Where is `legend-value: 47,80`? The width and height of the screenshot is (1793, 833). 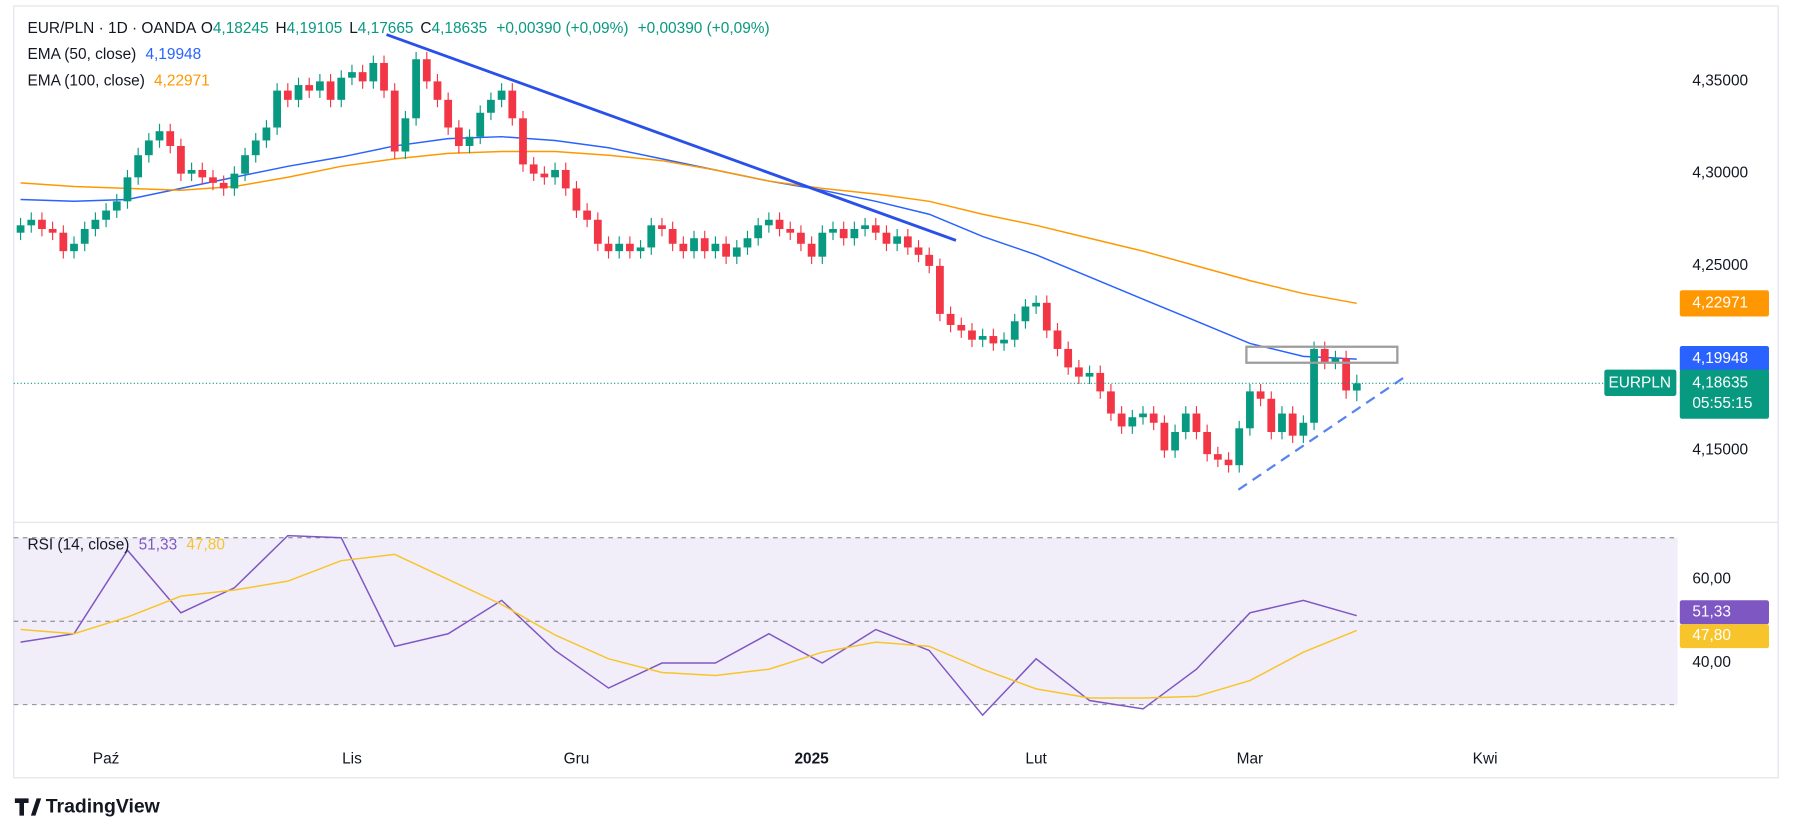 legend-value: 47,80 is located at coordinates (205, 545).